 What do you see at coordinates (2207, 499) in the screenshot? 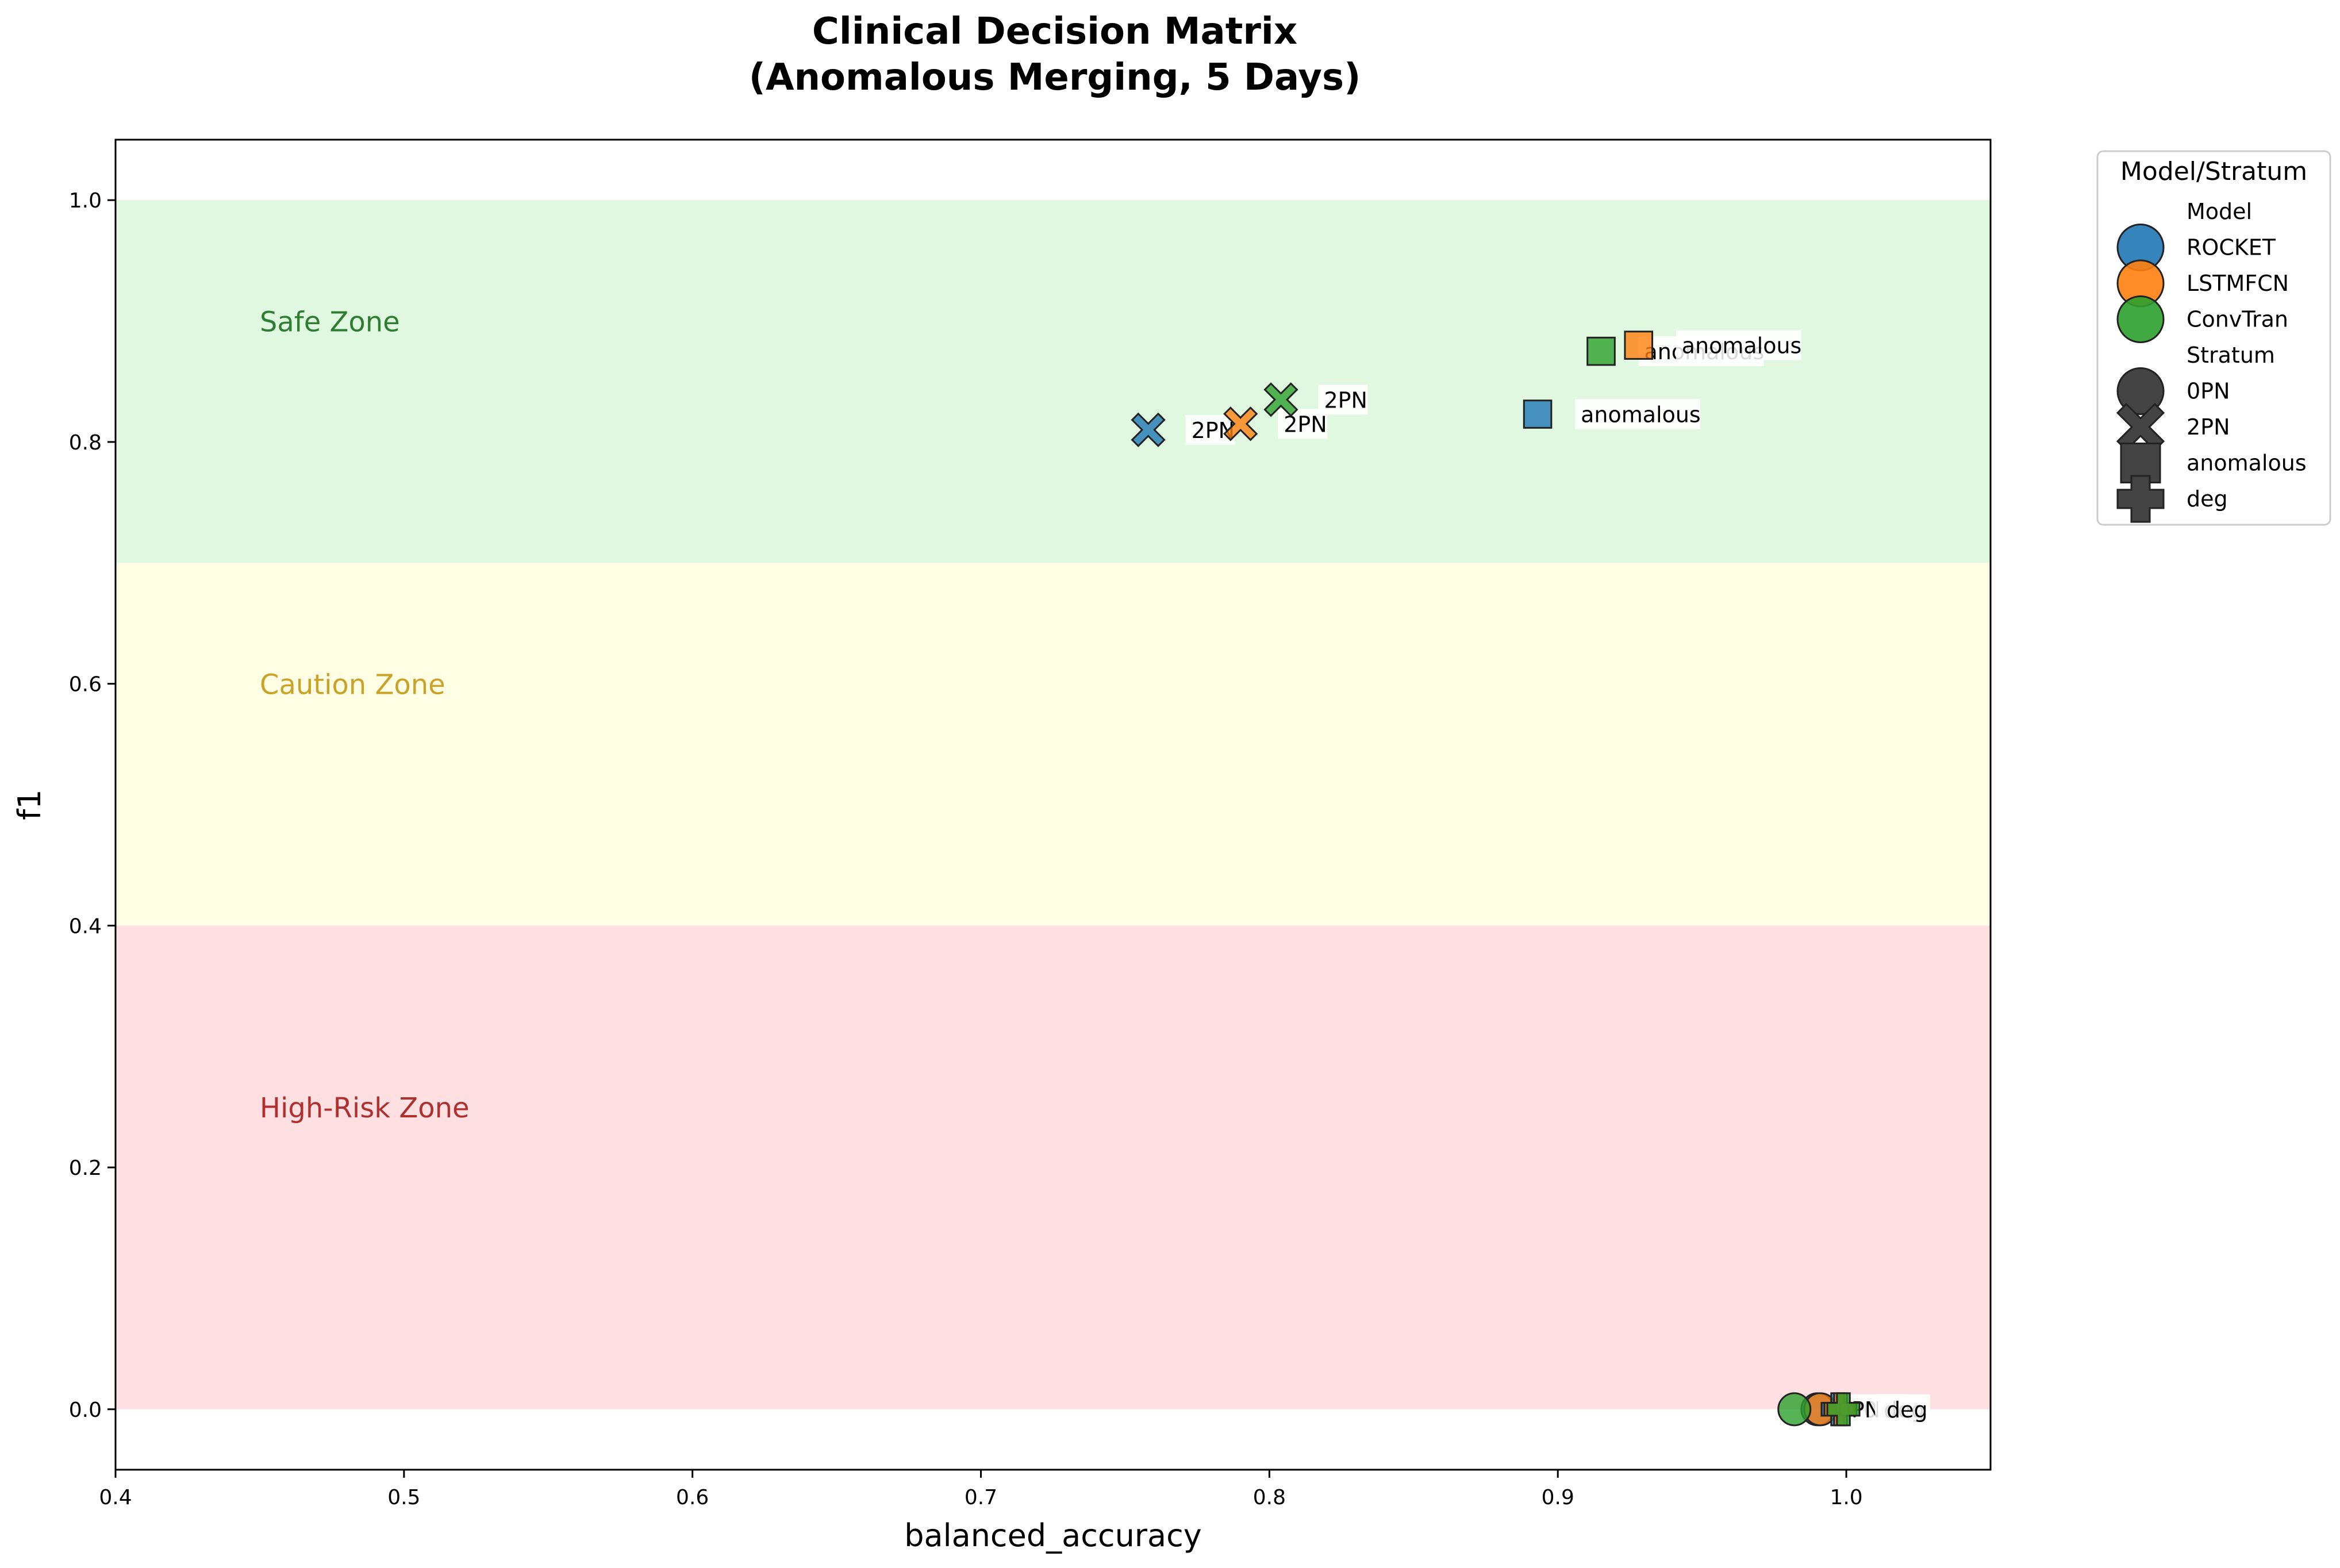
I see `legend-stratum-label: deg` at bounding box center [2207, 499].